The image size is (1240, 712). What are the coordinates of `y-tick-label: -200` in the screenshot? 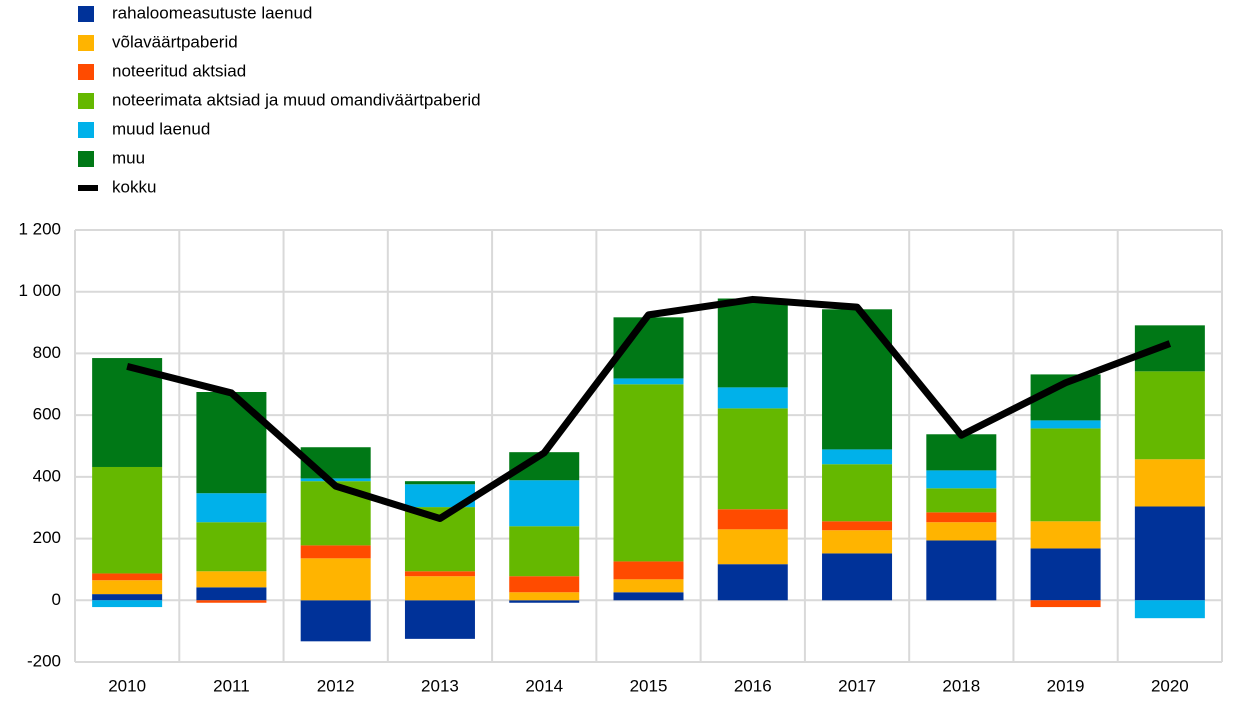 It's located at (44, 660).